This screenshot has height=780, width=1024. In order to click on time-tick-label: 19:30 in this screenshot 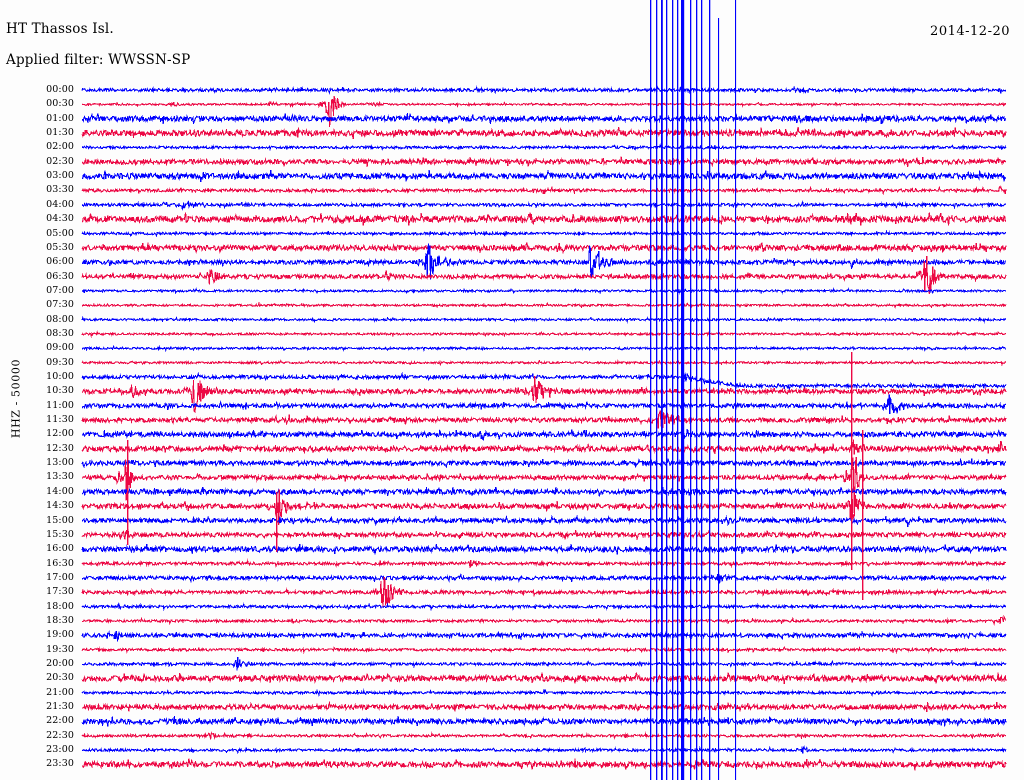, I will do `click(60, 649)`.